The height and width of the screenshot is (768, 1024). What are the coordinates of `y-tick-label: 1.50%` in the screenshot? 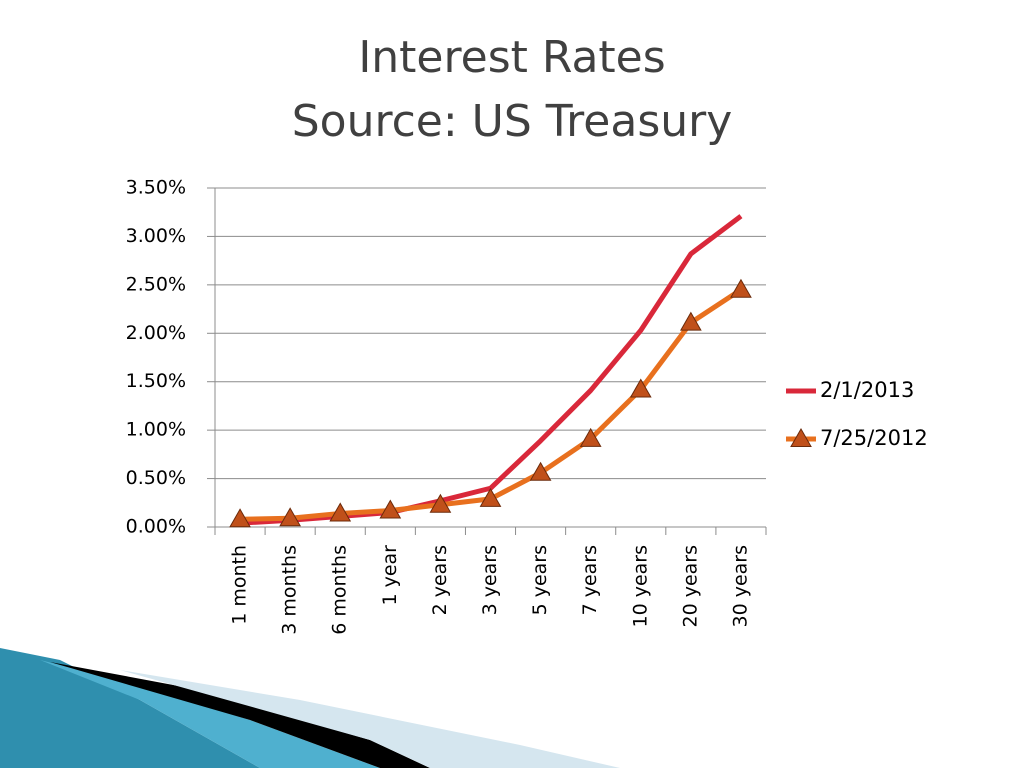 It's located at (156, 381).